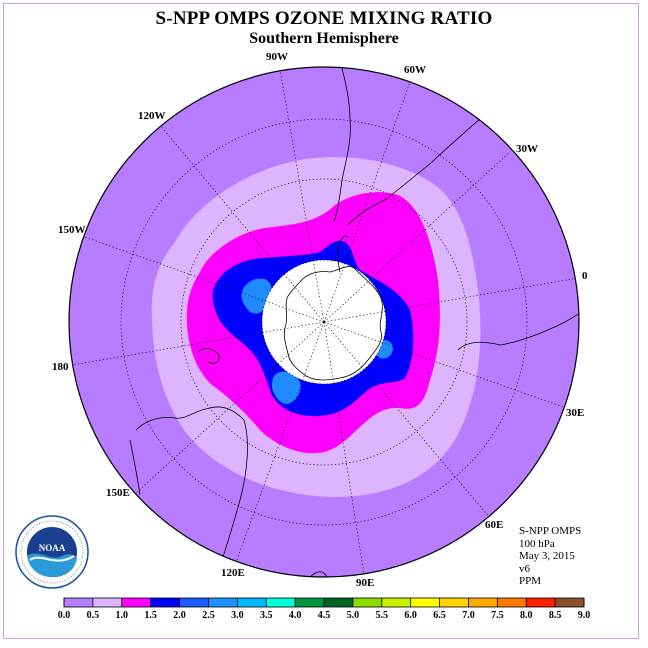 This screenshot has height=648, width=648. I want to click on colorbar-tick-label: 6.5, so click(439, 615).